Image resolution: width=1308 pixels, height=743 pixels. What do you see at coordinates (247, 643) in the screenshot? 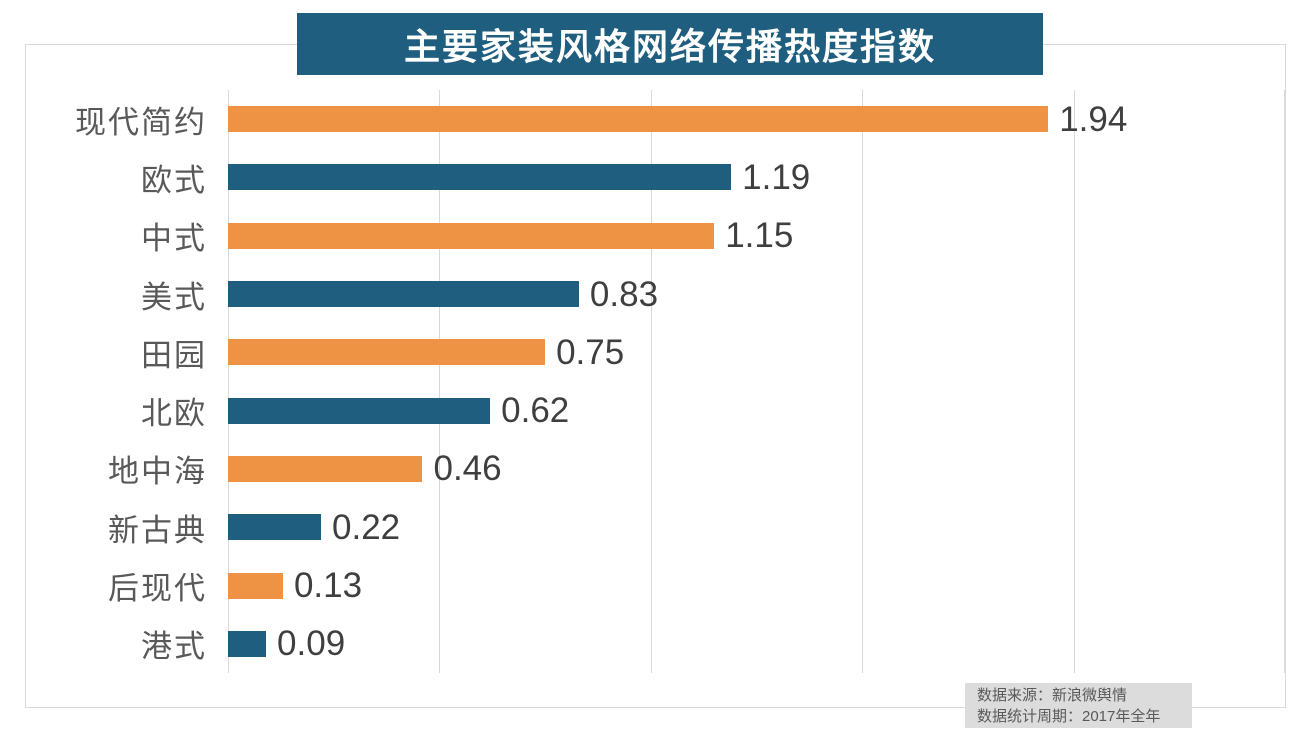
I see `bar-港式` at bounding box center [247, 643].